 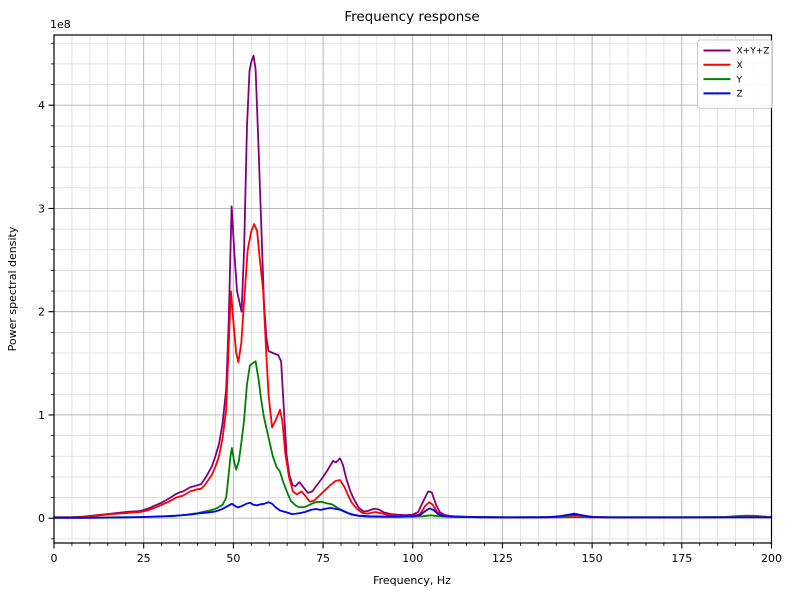 I want to click on y-tick-label: 0, so click(x=41, y=518).